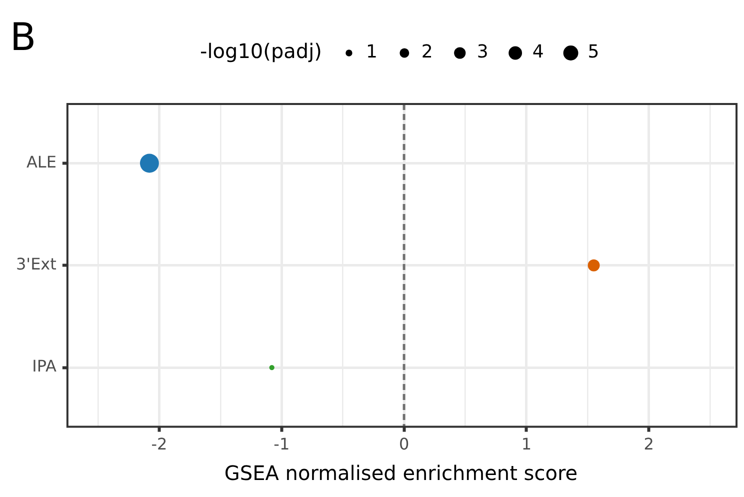  I want to click on legend-label: 5, so click(594, 52).